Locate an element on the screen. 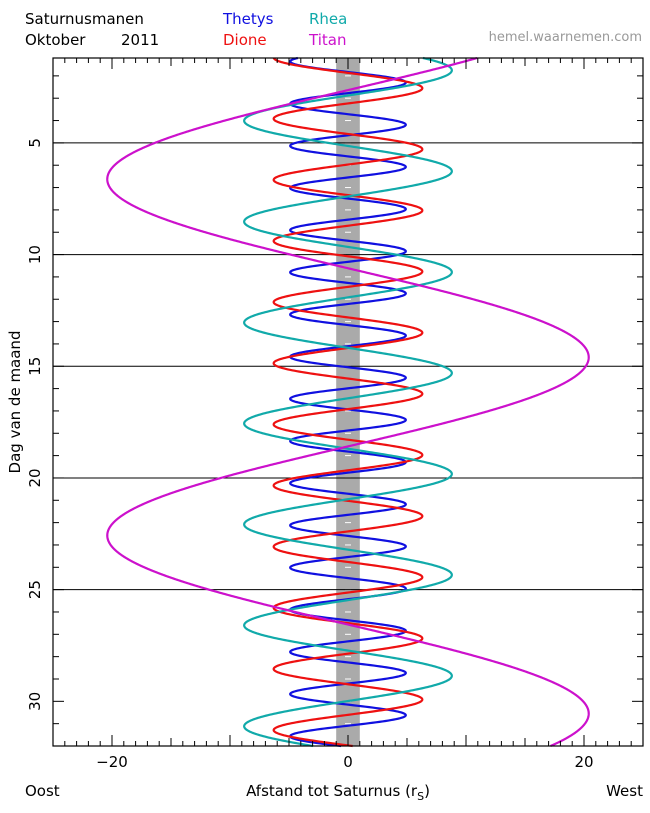 This screenshot has width=650, height=813. x-axis-label-close: ) is located at coordinates (427, 791).